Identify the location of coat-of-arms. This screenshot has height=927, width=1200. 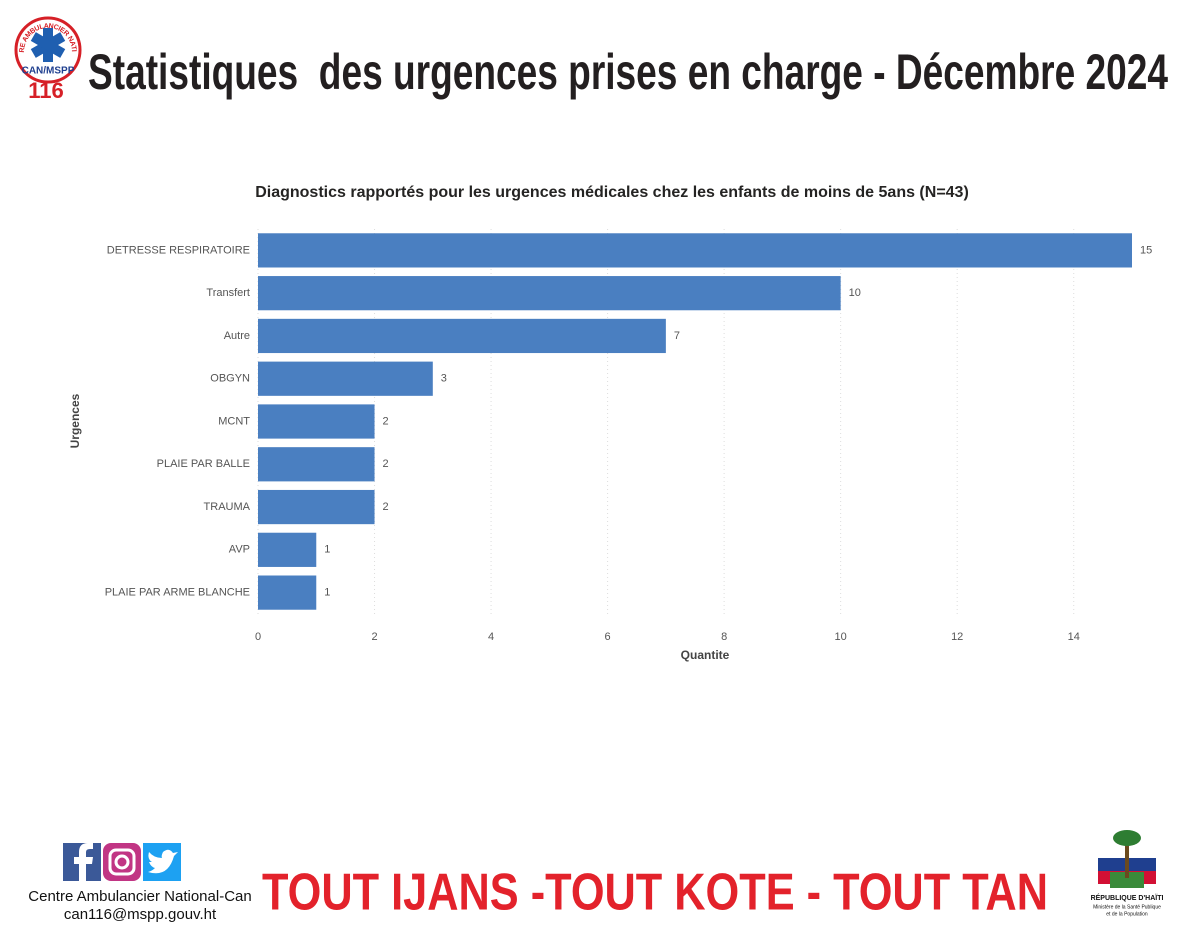
(1127, 859).